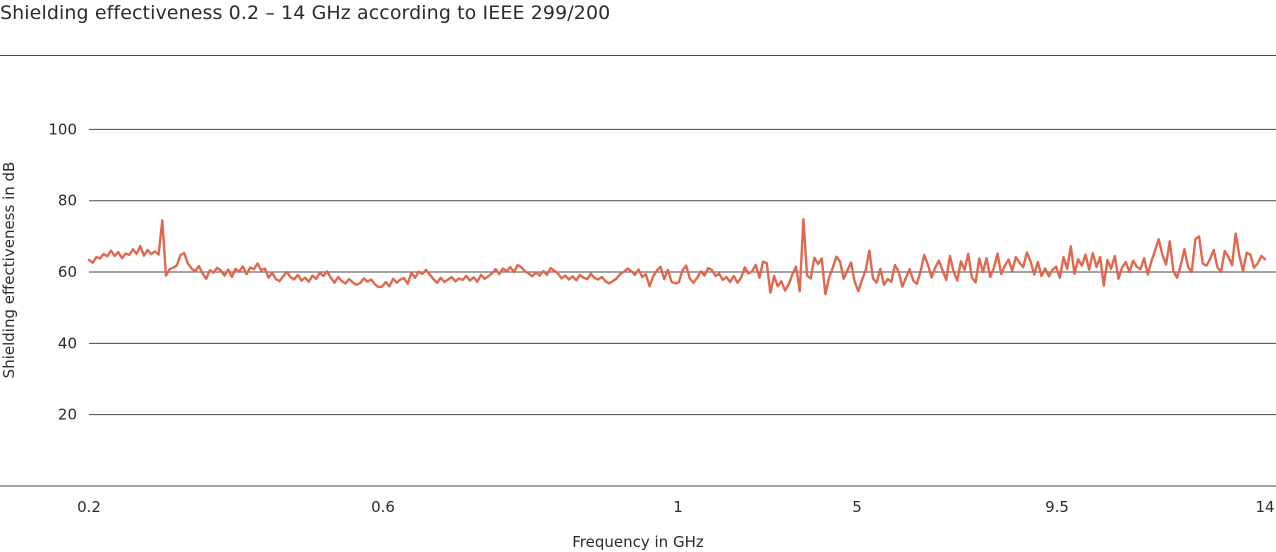 This screenshot has height=552, width=1276. I want to click on y-tick-label: 20, so click(67, 415).